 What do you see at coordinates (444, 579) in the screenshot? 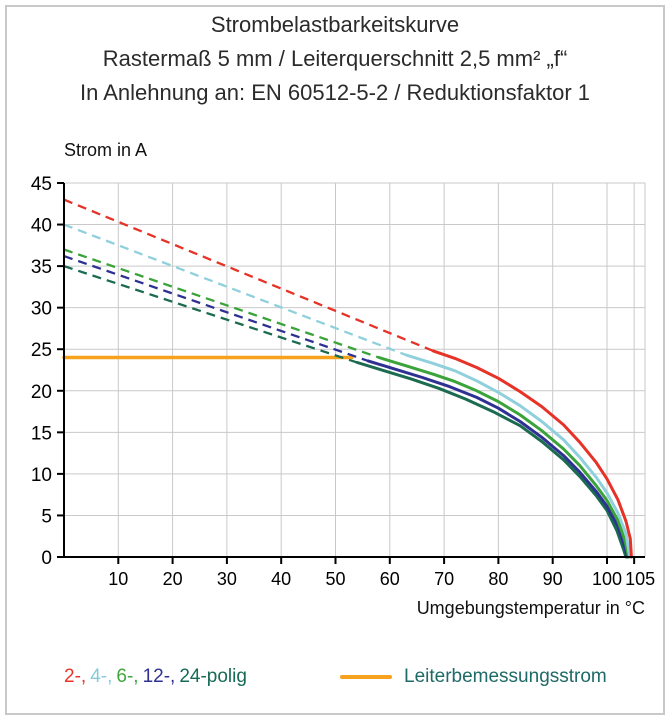
I see `x-tick-label: 70` at bounding box center [444, 579].